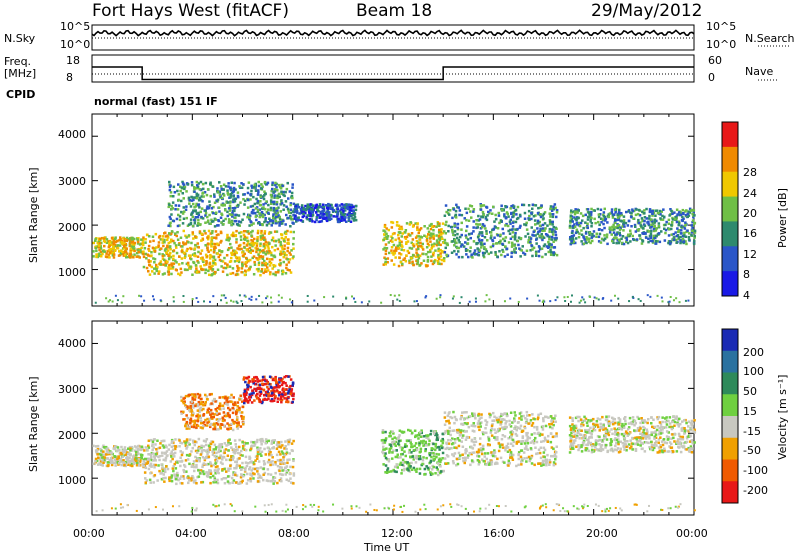 The image size is (800, 554). I want to click on beam-label: Beam 18, so click(394, 11).